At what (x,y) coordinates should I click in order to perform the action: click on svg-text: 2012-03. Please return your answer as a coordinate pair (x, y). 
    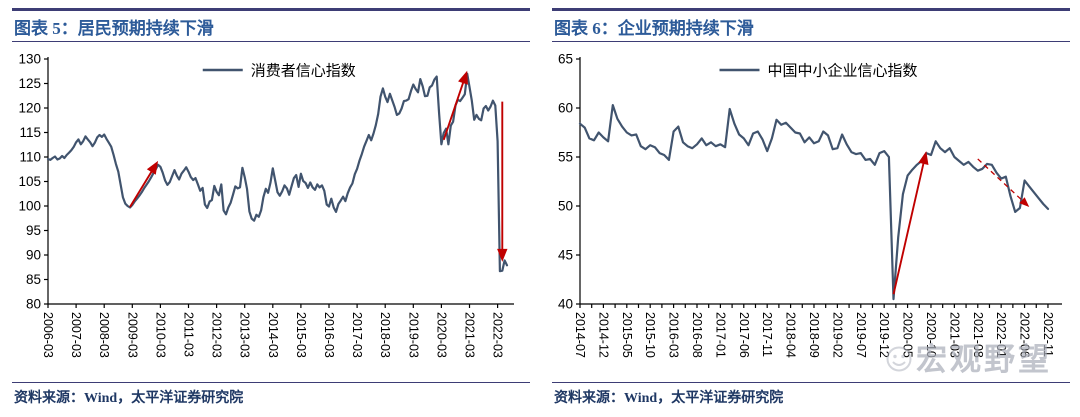
    Looking at the image, I should click on (217, 335).